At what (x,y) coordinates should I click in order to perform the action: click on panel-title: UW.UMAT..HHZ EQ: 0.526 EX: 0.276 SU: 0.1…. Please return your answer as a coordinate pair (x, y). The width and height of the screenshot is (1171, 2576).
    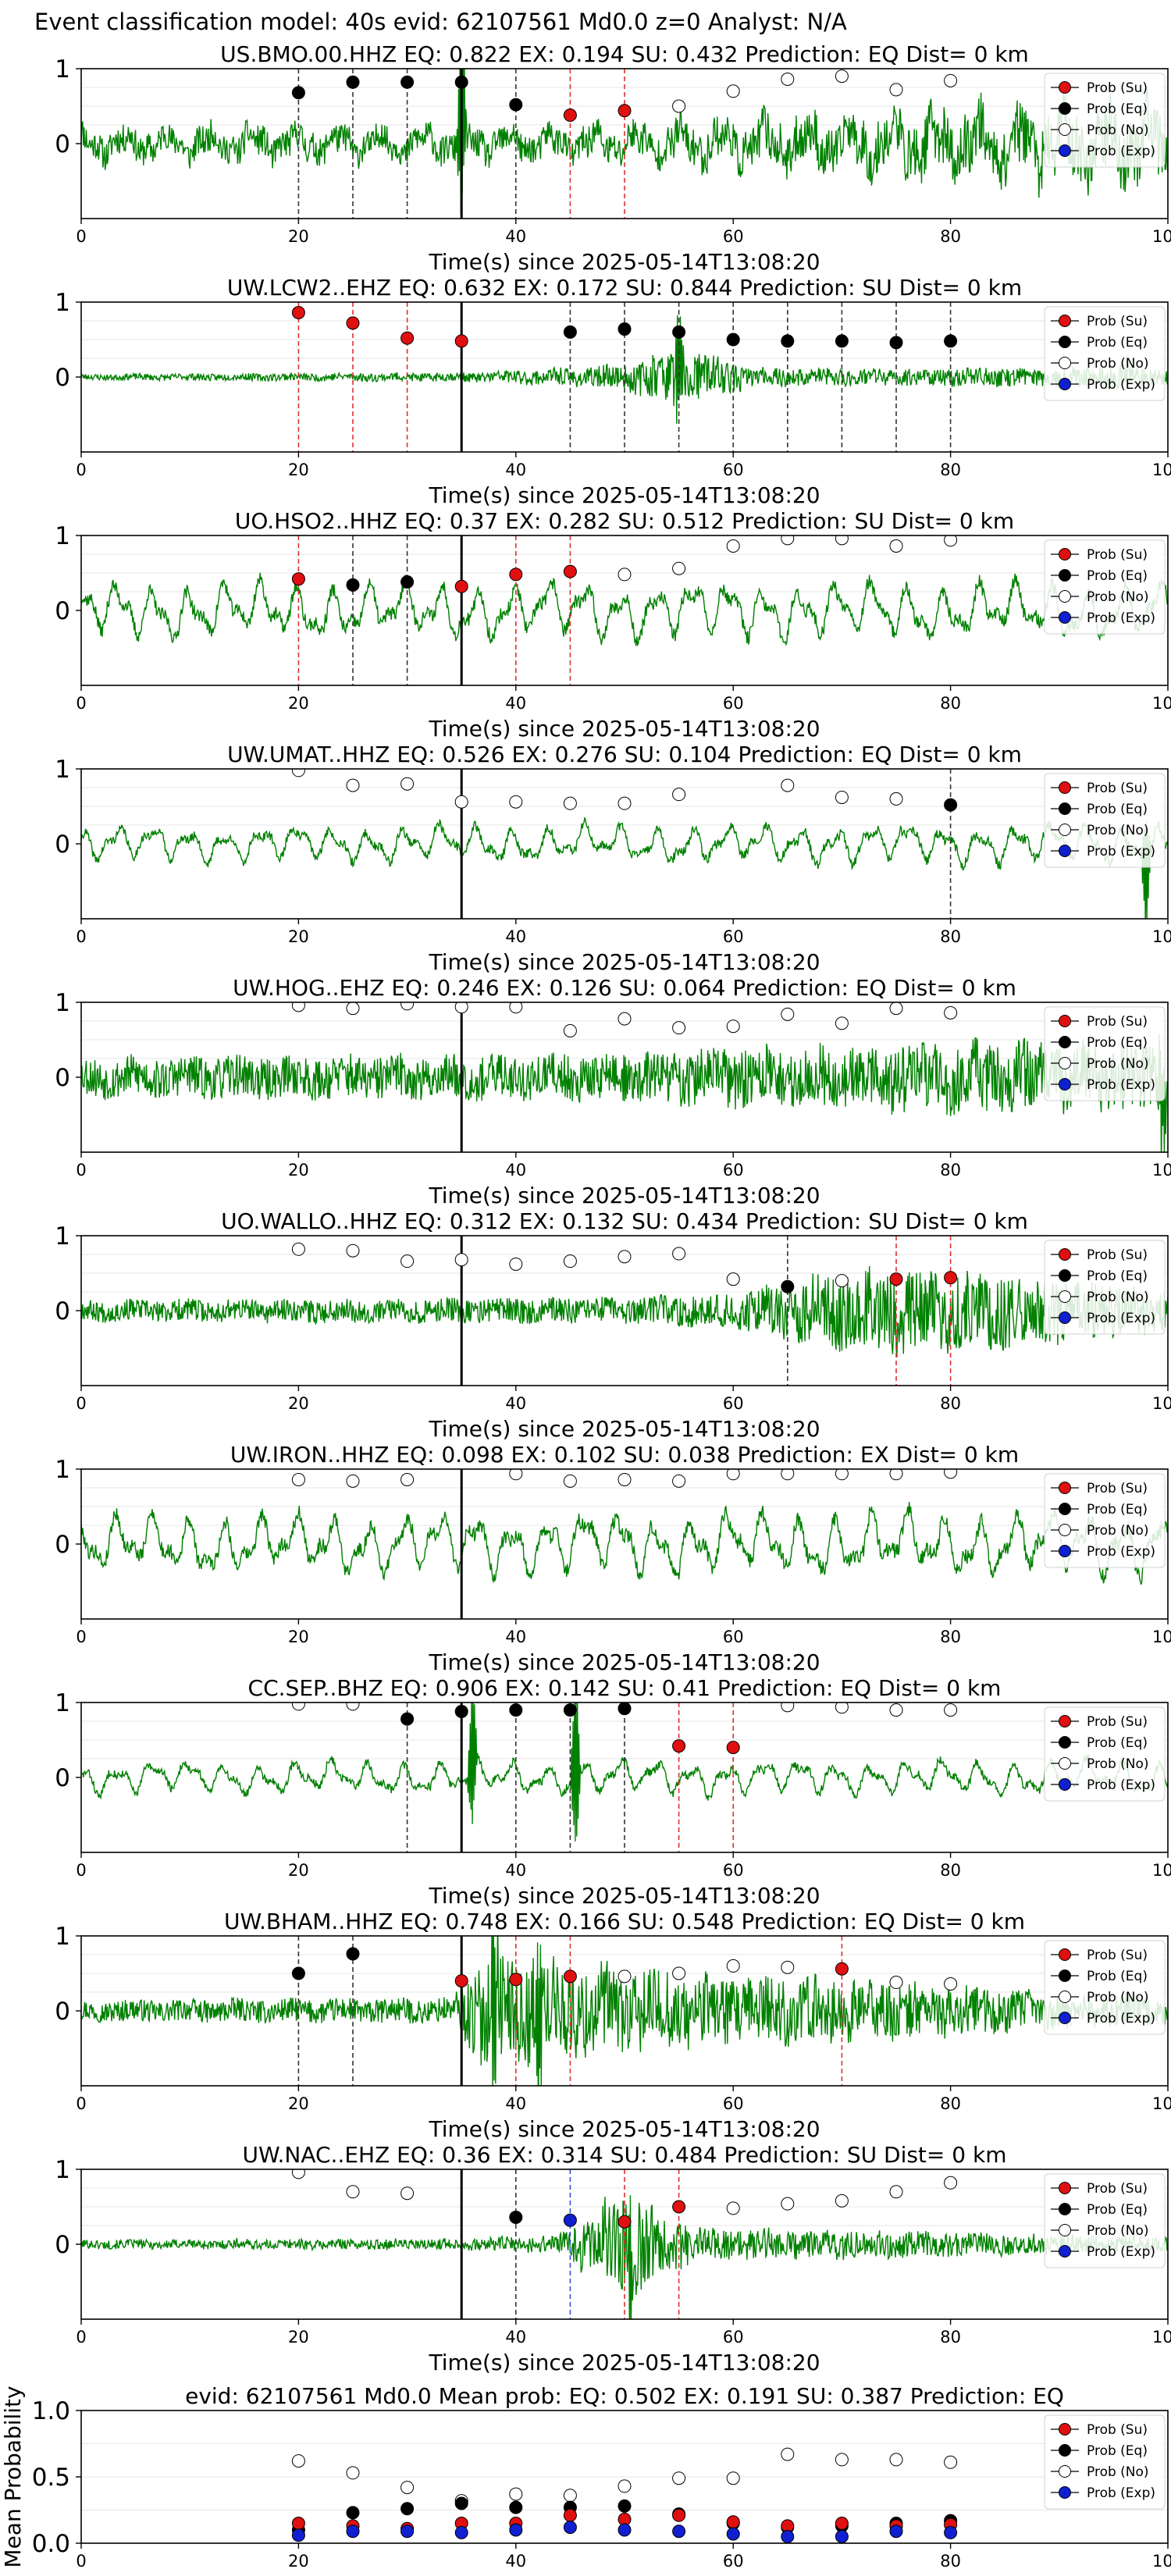
    Looking at the image, I should click on (624, 754).